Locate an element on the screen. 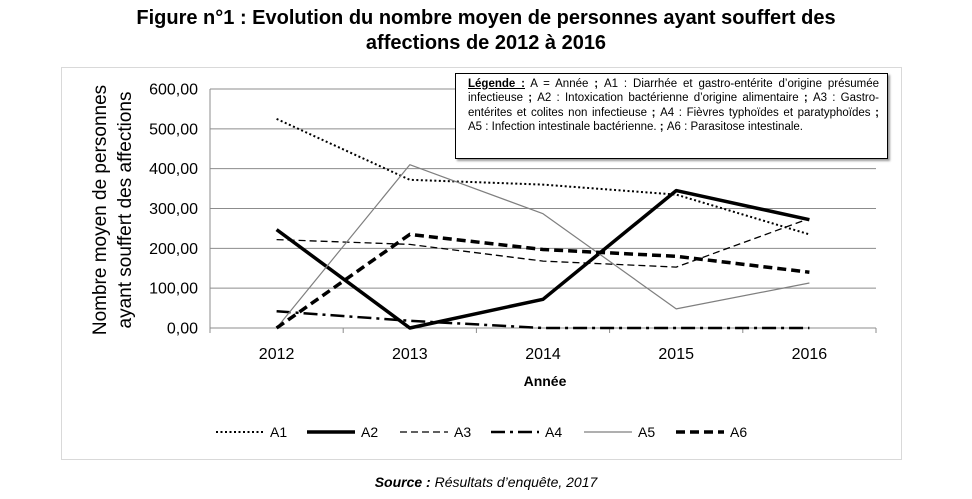  source-text: Résultats d’enquête, 2017 is located at coordinates (514, 482).